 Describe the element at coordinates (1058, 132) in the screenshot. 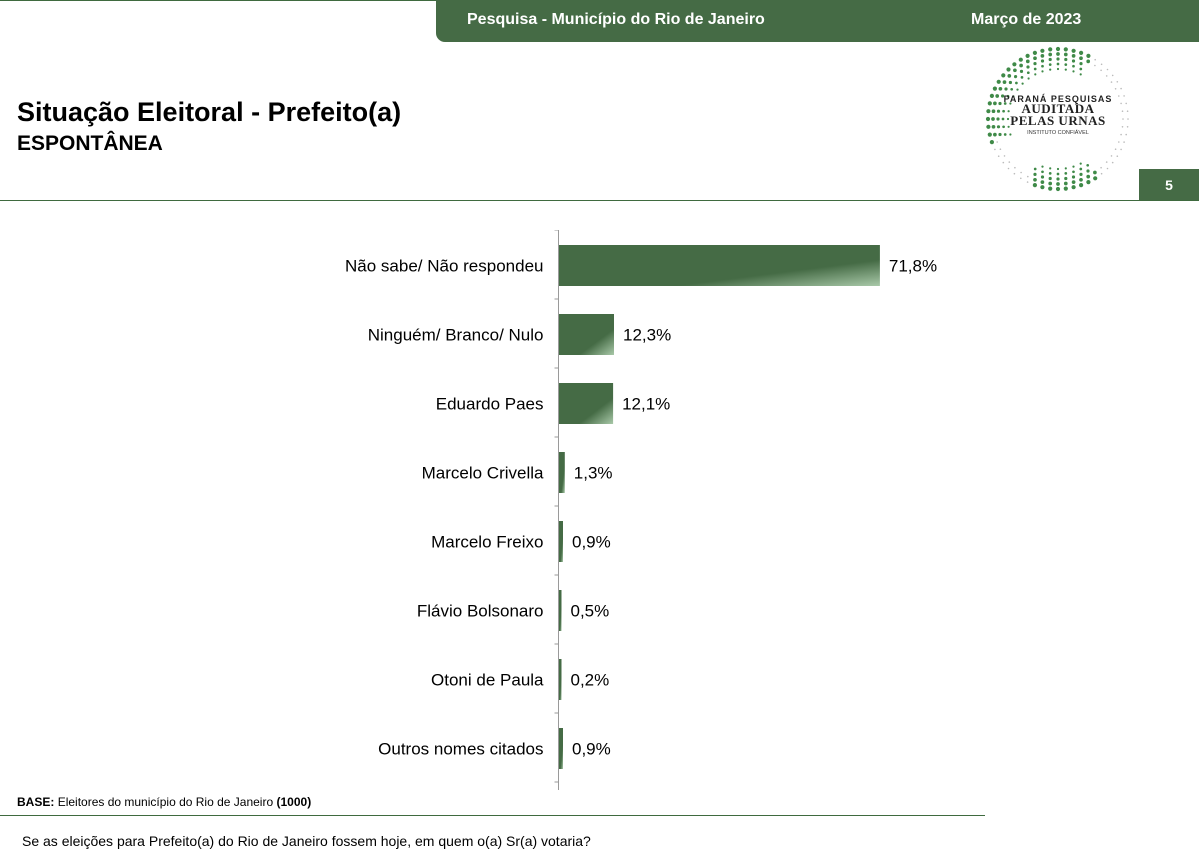

I see `seal-line4: INSTITUTO CONFIÁVEL` at that location.